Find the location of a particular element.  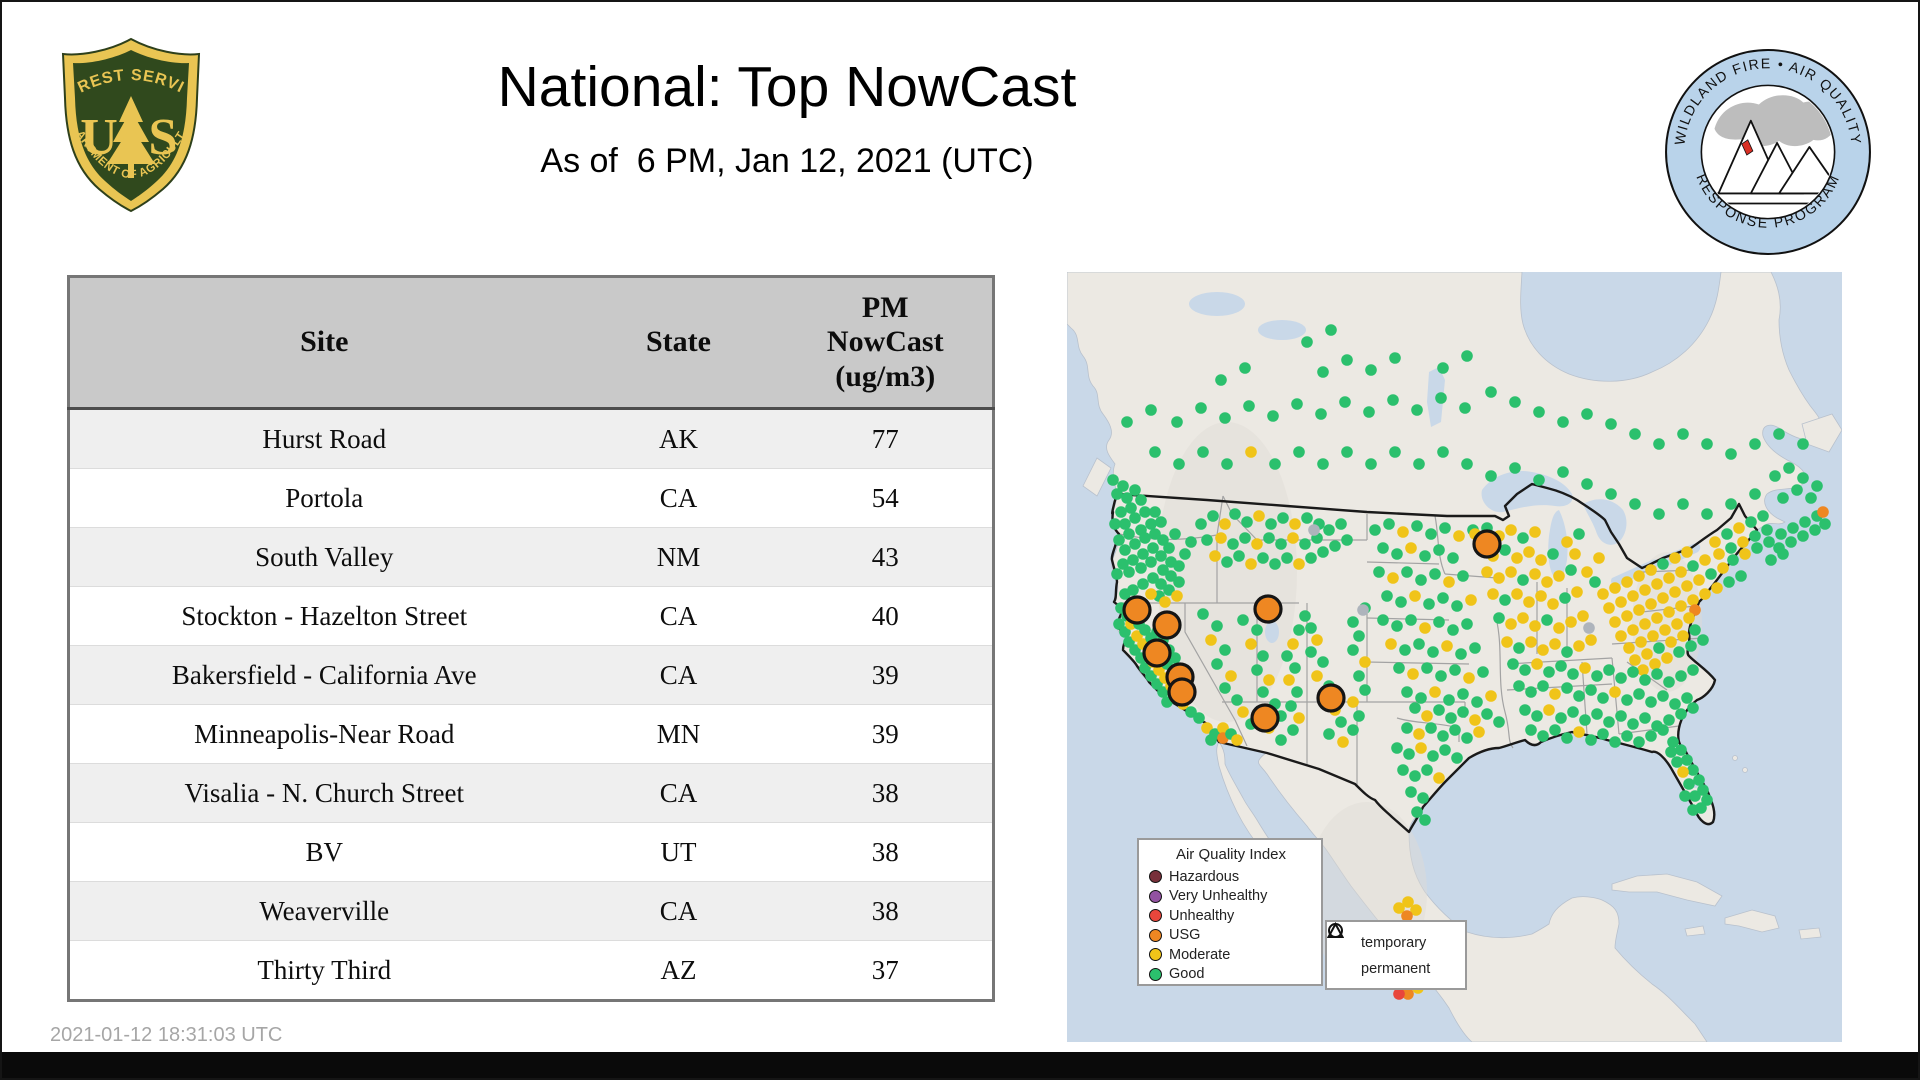

usg-site-markers is located at coordinates (1312, 631).